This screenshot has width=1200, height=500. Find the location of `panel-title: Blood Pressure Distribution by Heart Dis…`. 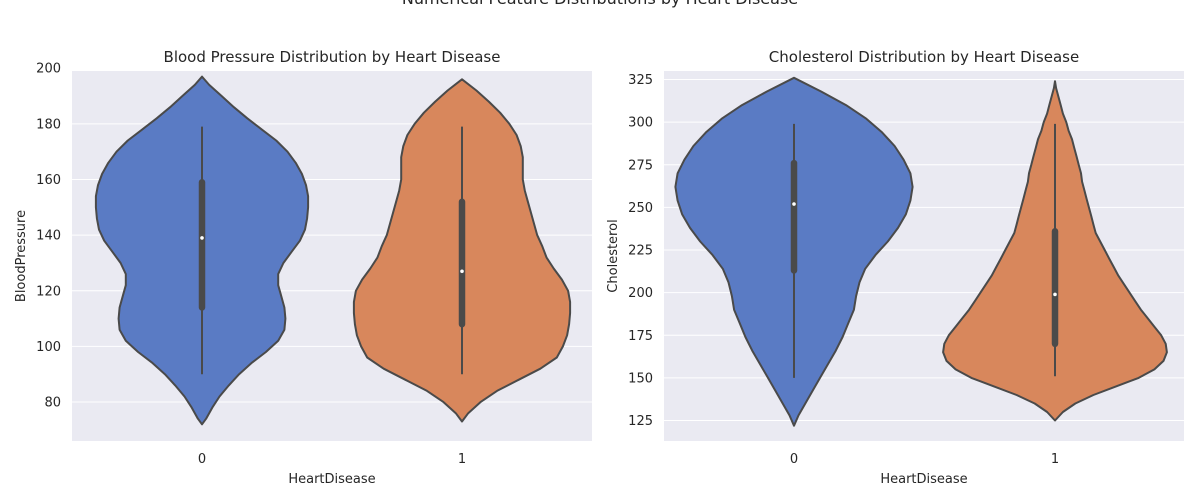

panel-title: Blood Pressure Distribution by Heart Dis… is located at coordinates (332, 57).